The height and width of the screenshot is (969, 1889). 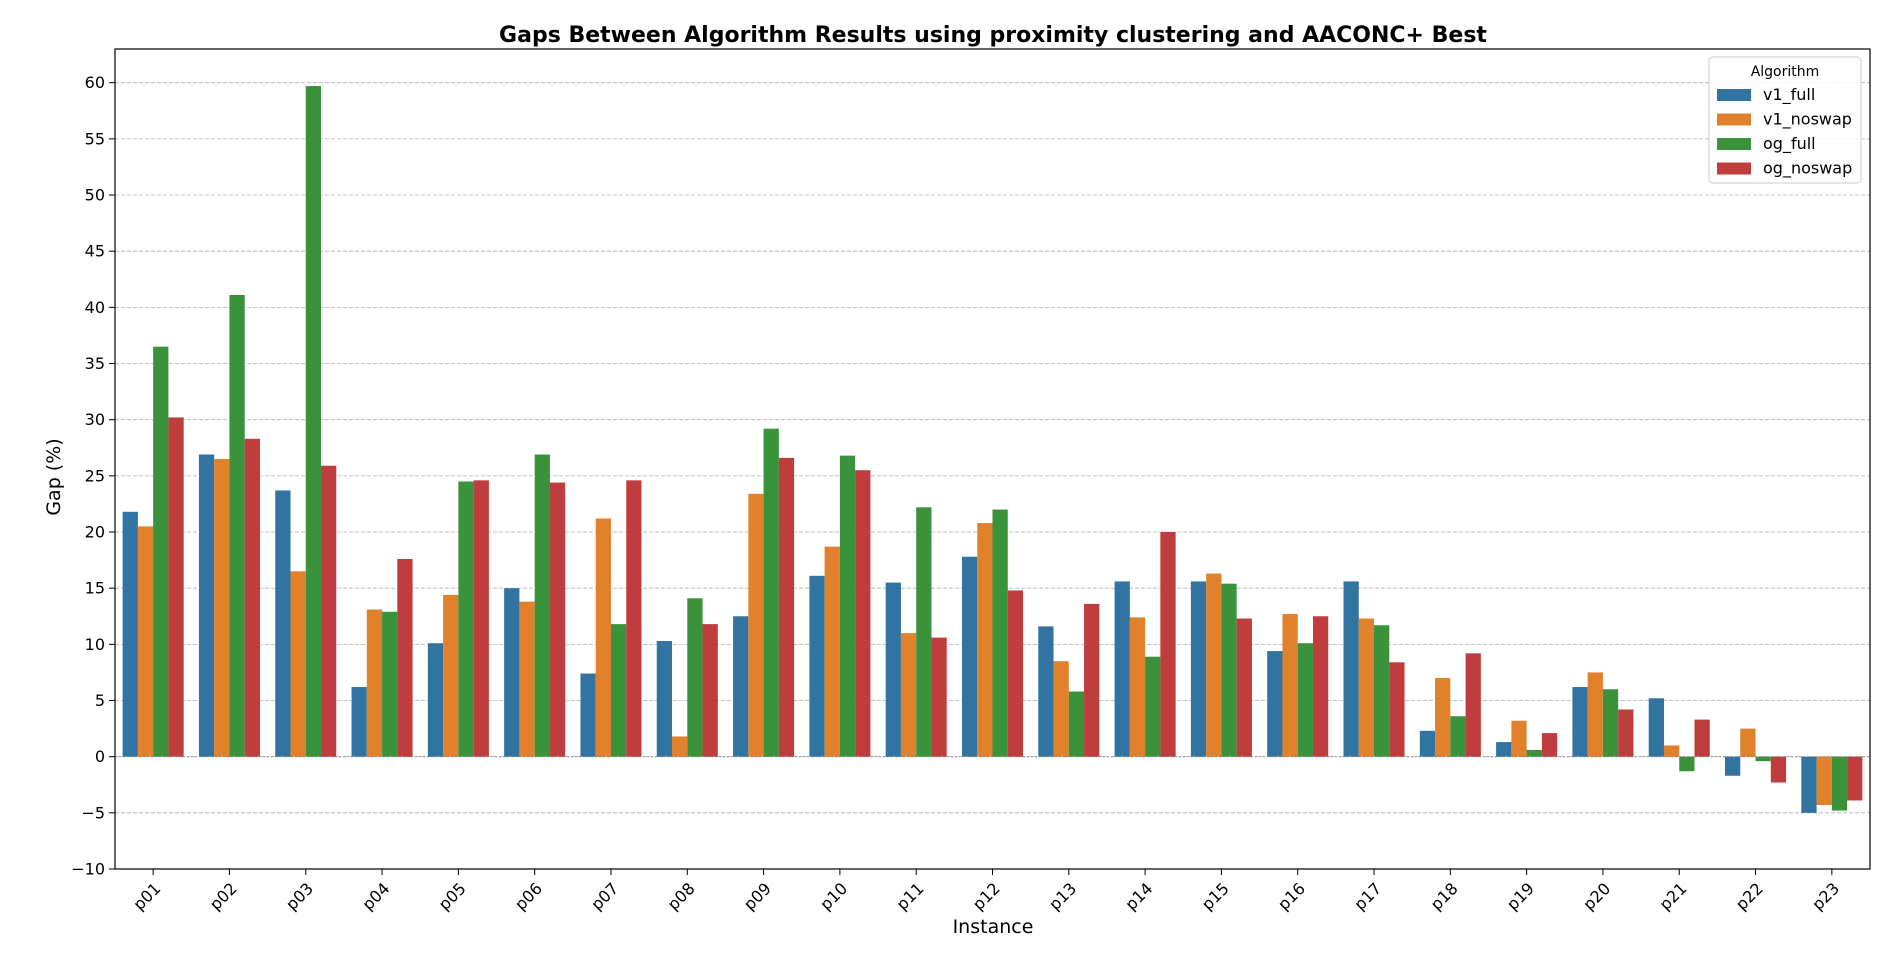 What do you see at coordinates (1656, 727) in the screenshot?
I see `bar-v1_full-p21` at bounding box center [1656, 727].